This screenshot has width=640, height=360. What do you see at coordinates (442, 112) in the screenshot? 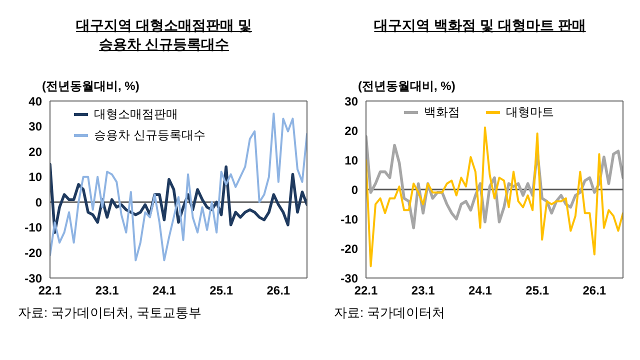
I see `legend-label: 백화점` at bounding box center [442, 112].